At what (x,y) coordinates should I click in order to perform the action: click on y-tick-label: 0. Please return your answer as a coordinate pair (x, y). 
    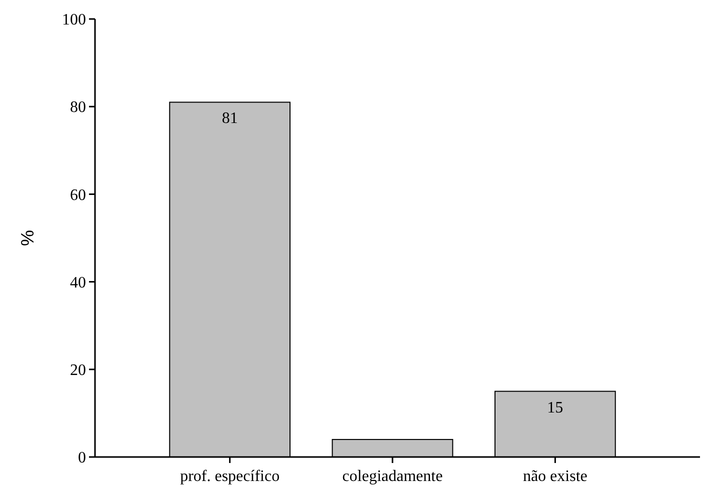
    Looking at the image, I should click on (82, 458).